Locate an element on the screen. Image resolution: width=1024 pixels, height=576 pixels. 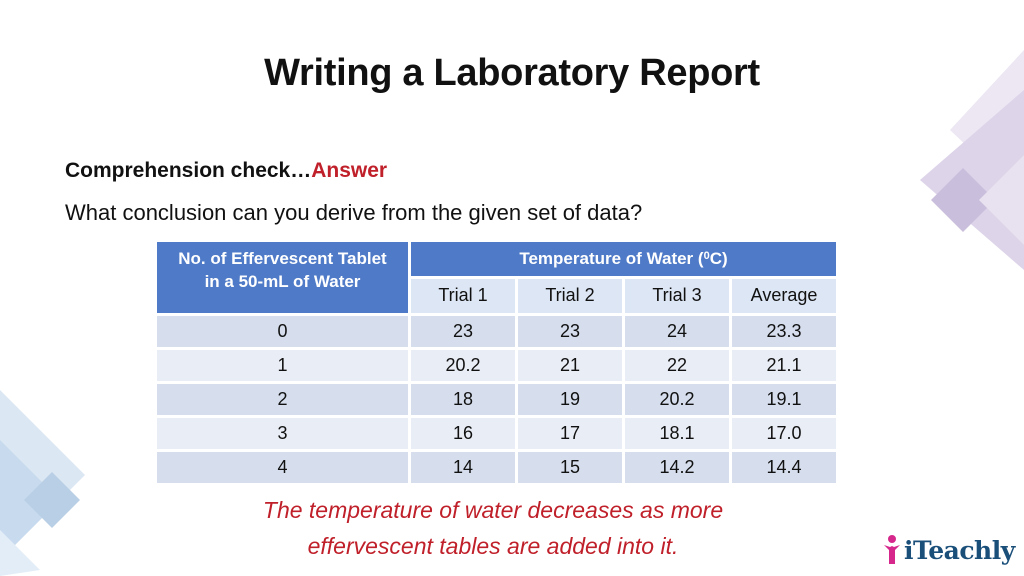
table-cell: 18 is located at coordinates (463, 400).